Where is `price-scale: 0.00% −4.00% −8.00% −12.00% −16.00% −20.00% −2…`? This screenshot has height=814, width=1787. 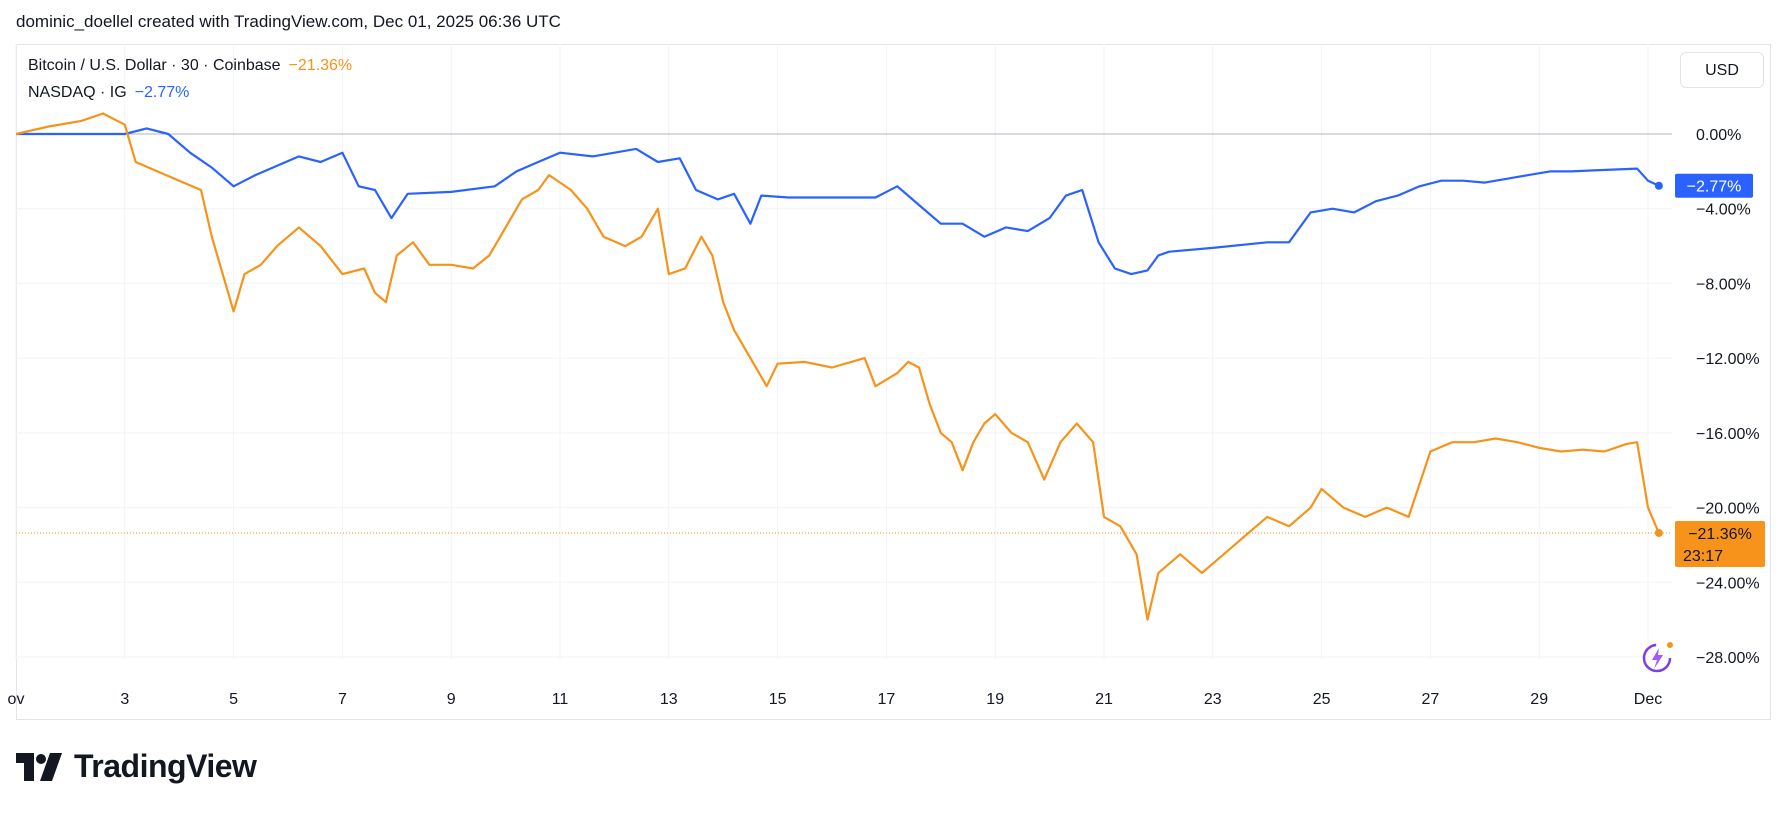 price-scale: 0.00% −4.00% −8.00% −12.00% −16.00% −20.00% −2… is located at coordinates (1728, 397).